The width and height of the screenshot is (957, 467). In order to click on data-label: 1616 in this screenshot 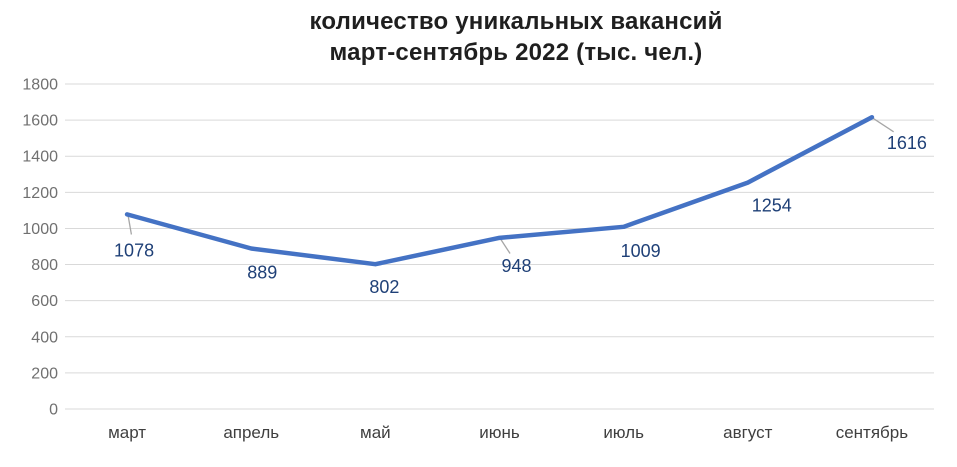, I will do `click(907, 143)`.